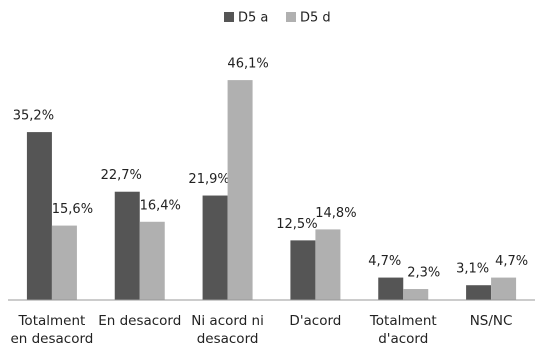  Describe the element at coordinates (315, 18) in the screenshot. I see `legend-label: D5 d` at that location.